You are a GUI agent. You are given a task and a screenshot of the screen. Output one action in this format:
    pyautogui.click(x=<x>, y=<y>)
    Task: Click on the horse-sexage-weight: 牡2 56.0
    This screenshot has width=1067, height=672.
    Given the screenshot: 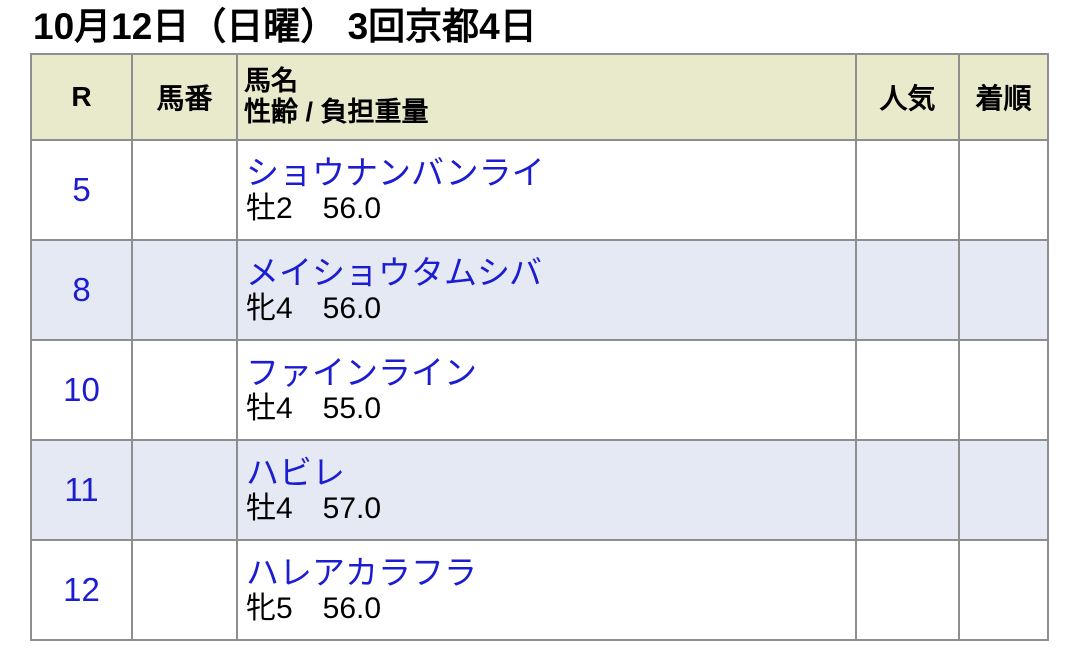 What is the action you would take?
    pyautogui.click(x=314, y=208)
    